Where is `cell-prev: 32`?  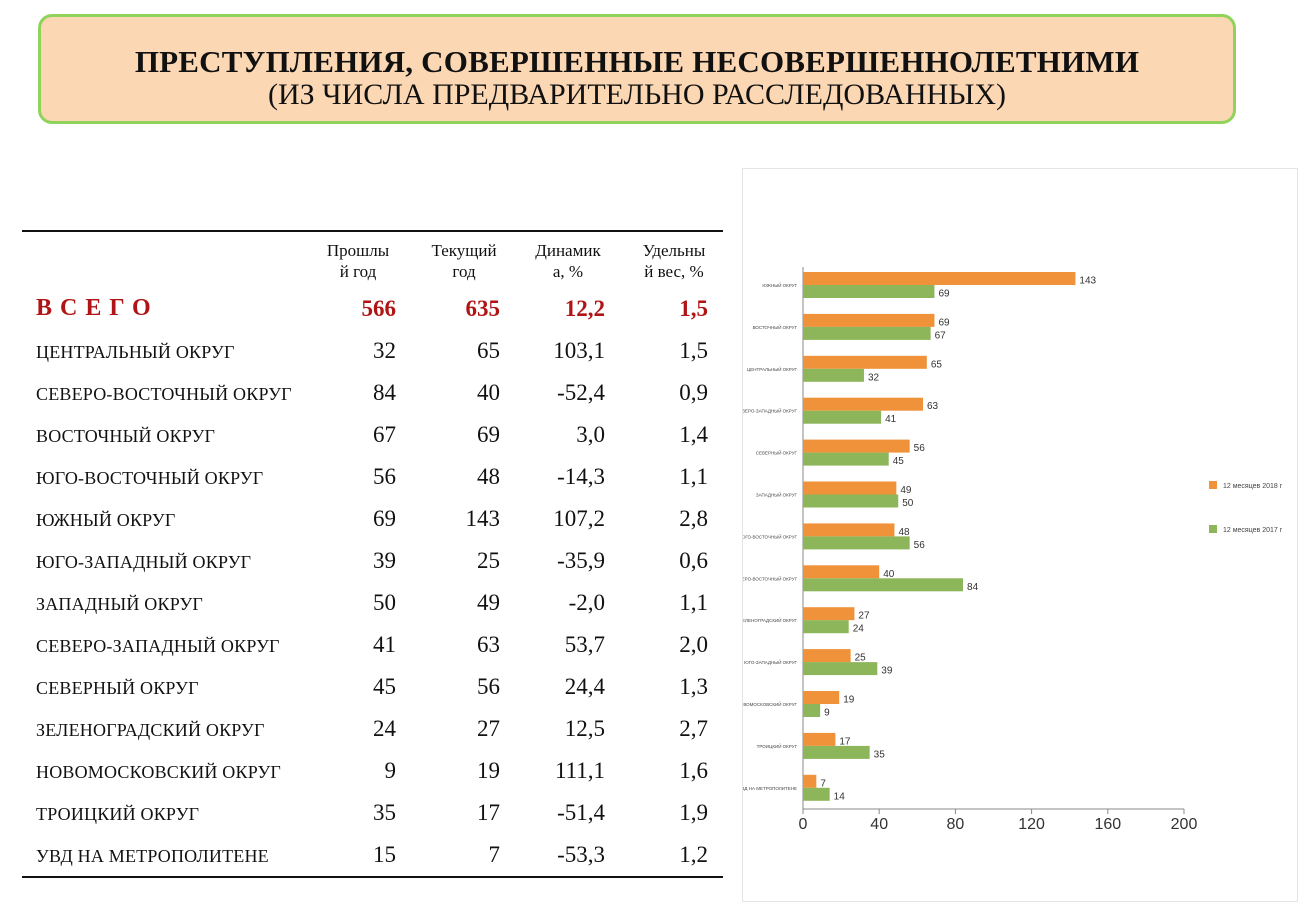
cell-prev: 32 is located at coordinates (384, 350).